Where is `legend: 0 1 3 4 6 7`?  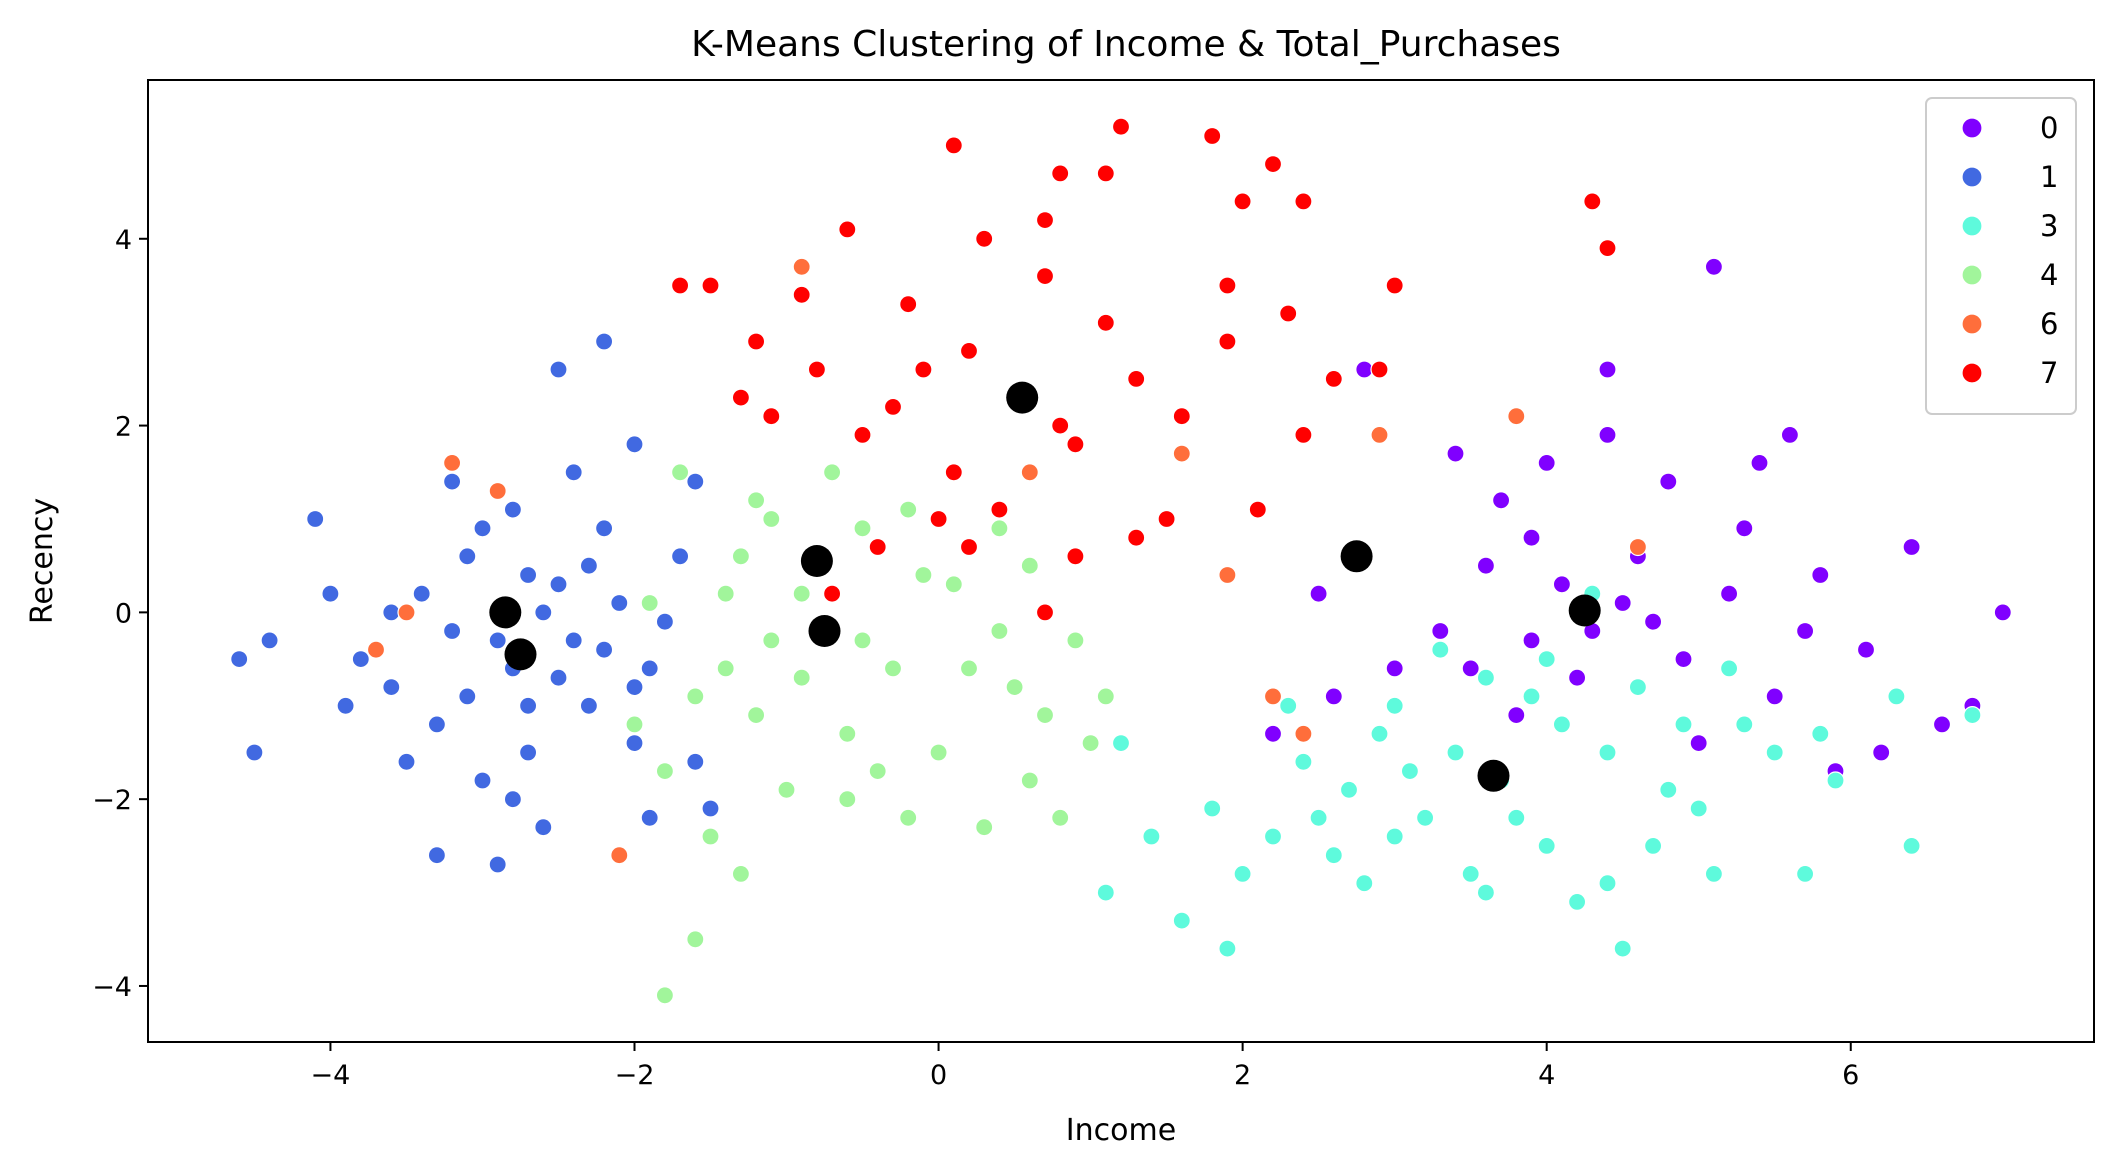 legend: 0 1 3 4 6 7 is located at coordinates (2001, 256).